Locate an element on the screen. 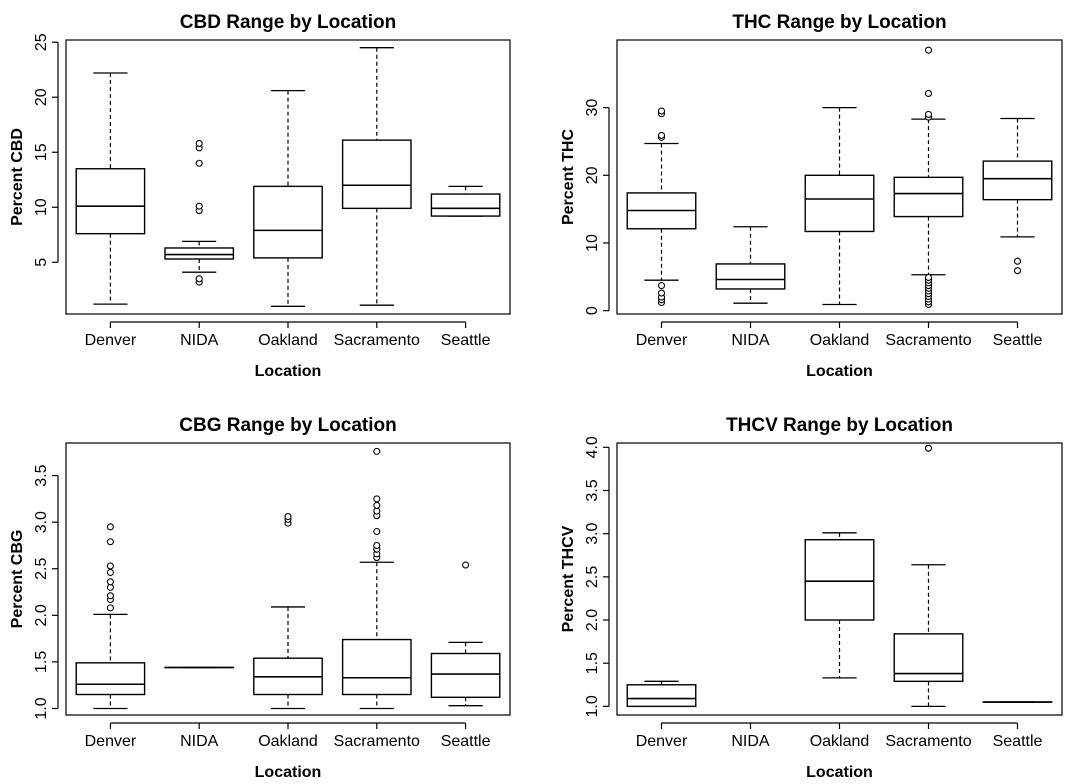 The height and width of the screenshot is (784, 1072). y-tick-label: 4.0 is located at coordinates (592, 447).